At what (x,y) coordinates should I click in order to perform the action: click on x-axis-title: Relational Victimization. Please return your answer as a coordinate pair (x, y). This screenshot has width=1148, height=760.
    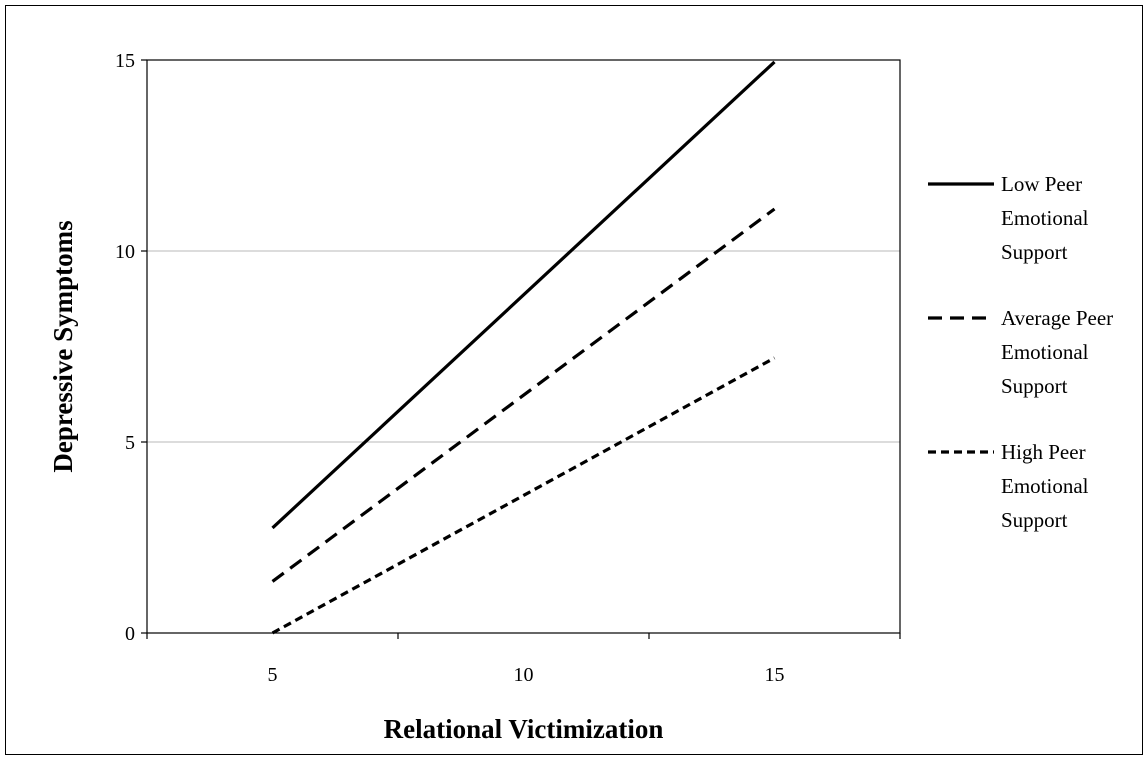
    Looking at the image, I should click on (524, 729).